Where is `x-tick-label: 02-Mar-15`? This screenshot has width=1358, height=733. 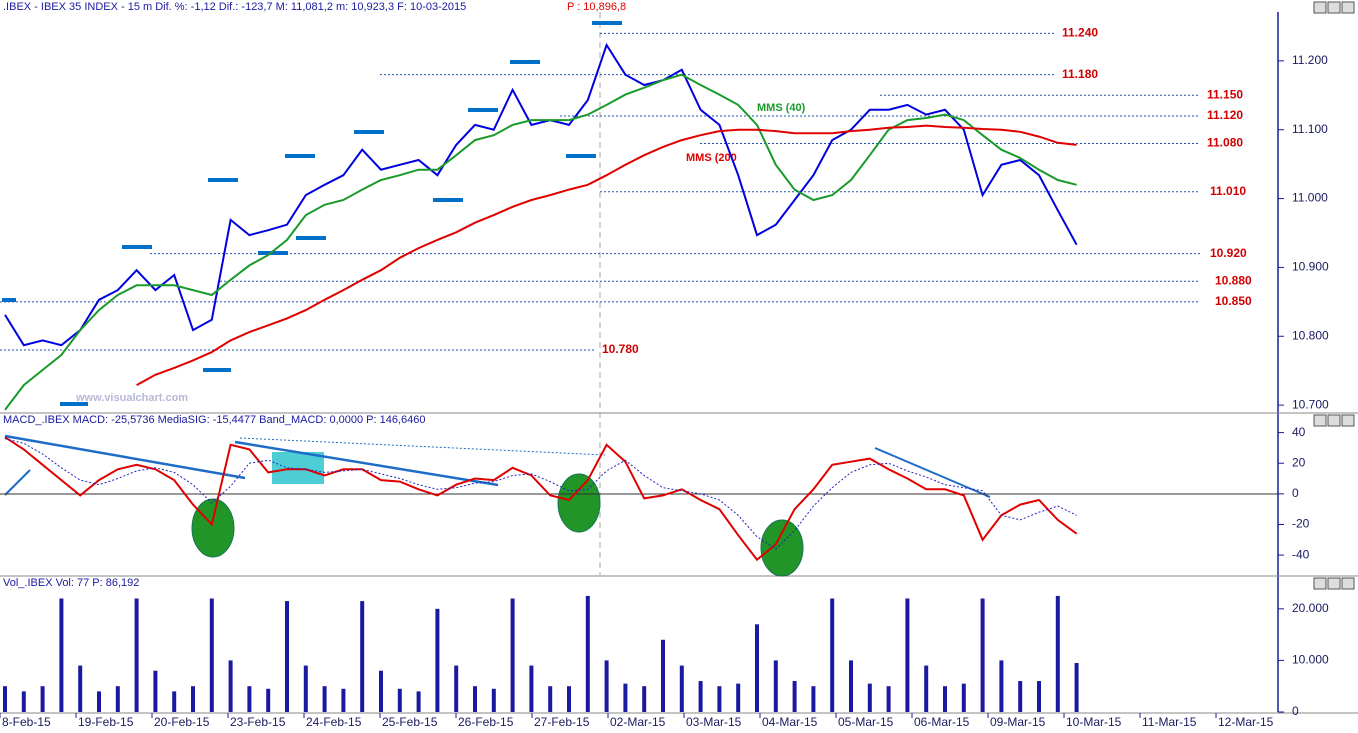 x-tick-label: 02-Mar-15 is located at coordinates (638, 722).